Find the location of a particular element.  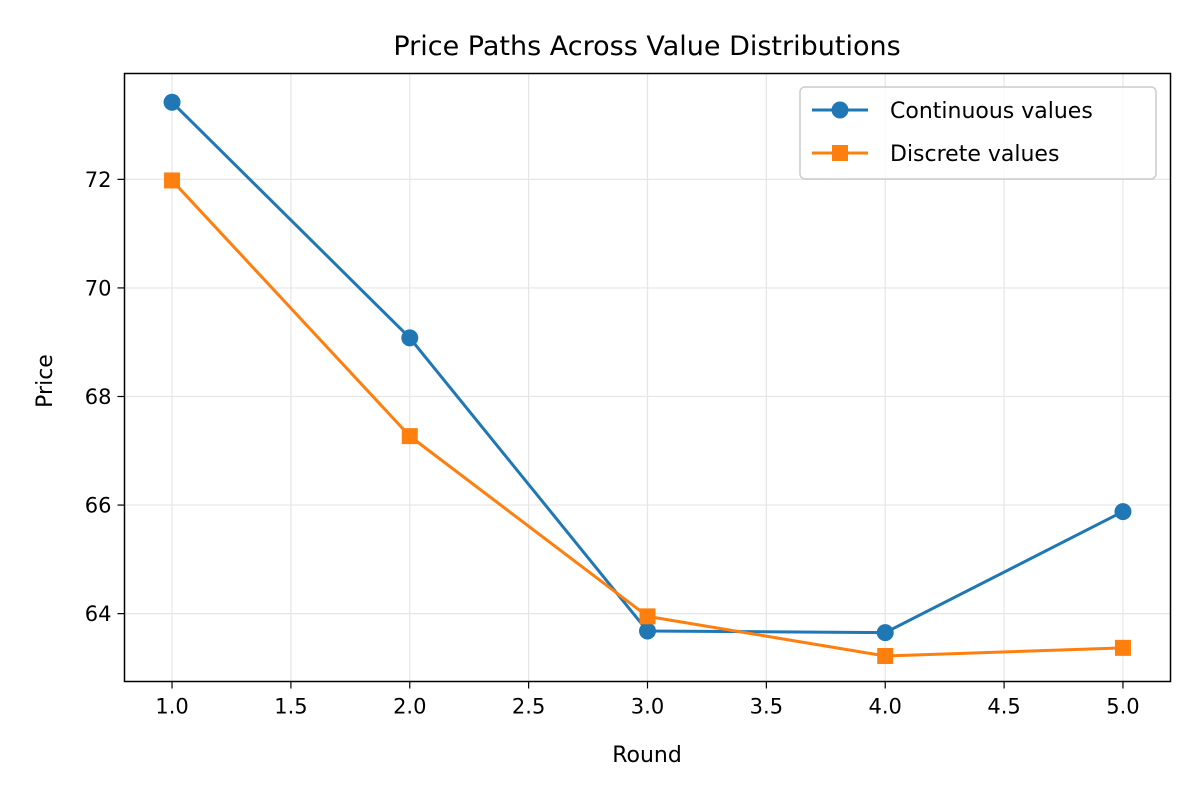

legend-label: Discrete values is located at coordinates (974, 154).